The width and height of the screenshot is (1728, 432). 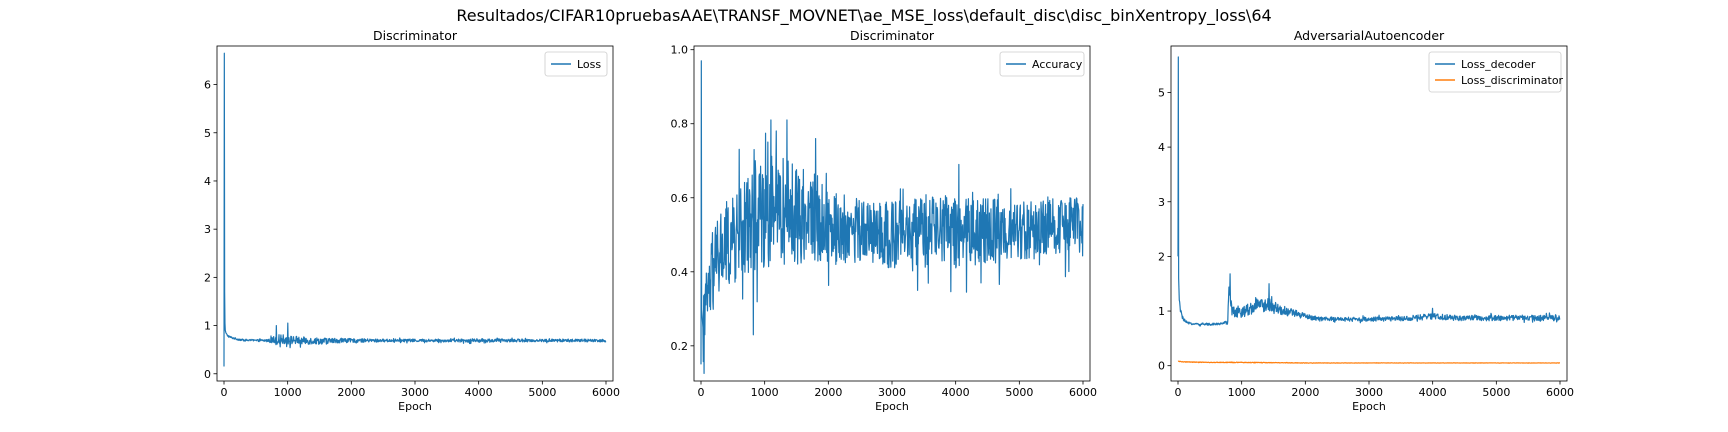 What do you see at coordinates (1057, 64) in the screenshot?
I see `legend-entry: Accuracy` at bounding box center [1057, 64].